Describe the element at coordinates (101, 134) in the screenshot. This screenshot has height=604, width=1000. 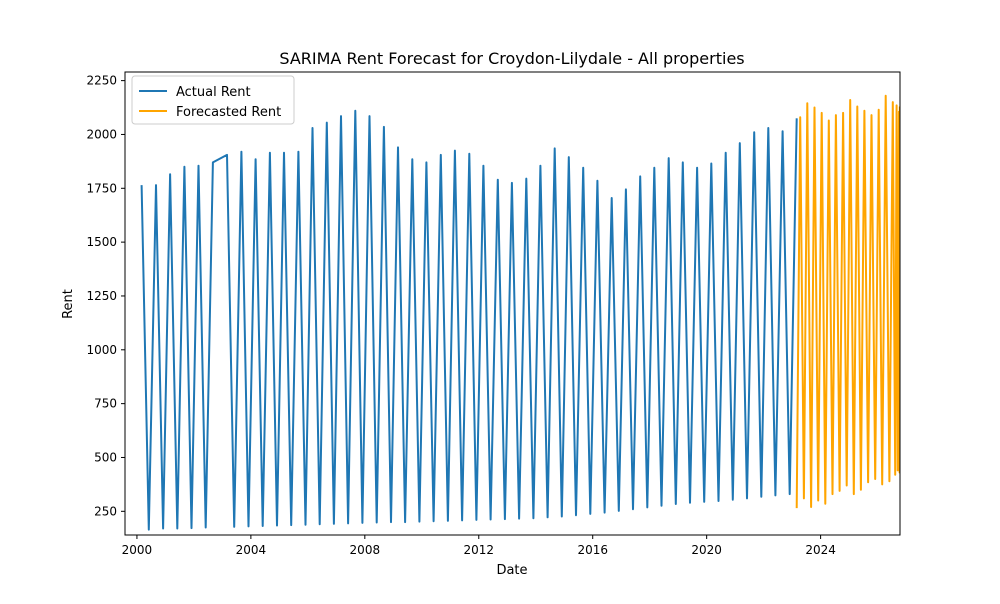
I see `y-tick-label: 2000` at that location.